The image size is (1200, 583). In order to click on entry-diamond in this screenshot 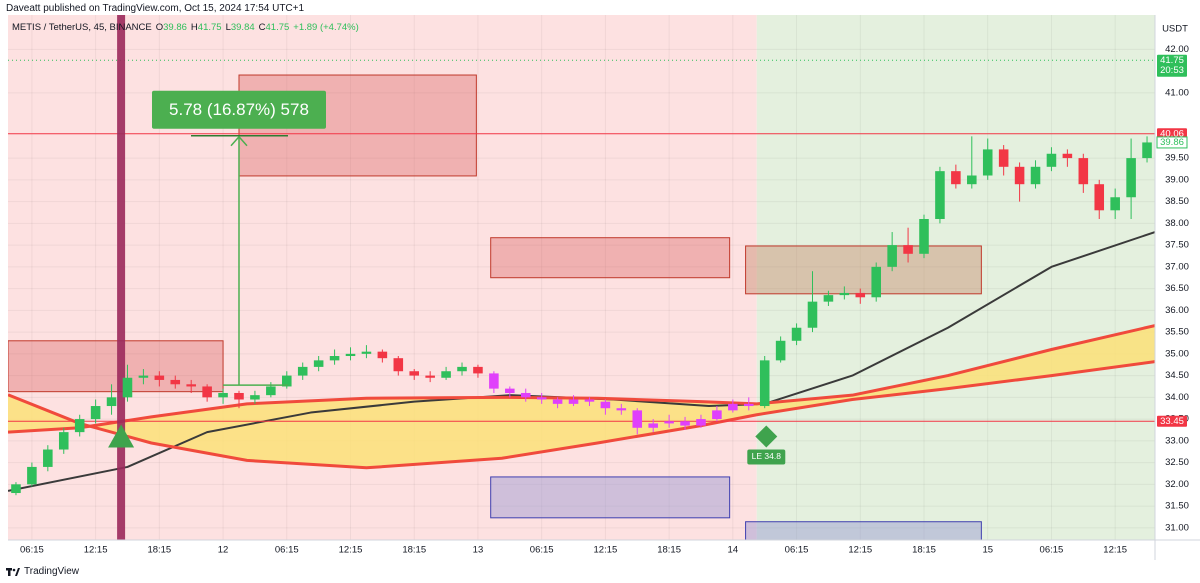, I will do `click(766, 436)`.